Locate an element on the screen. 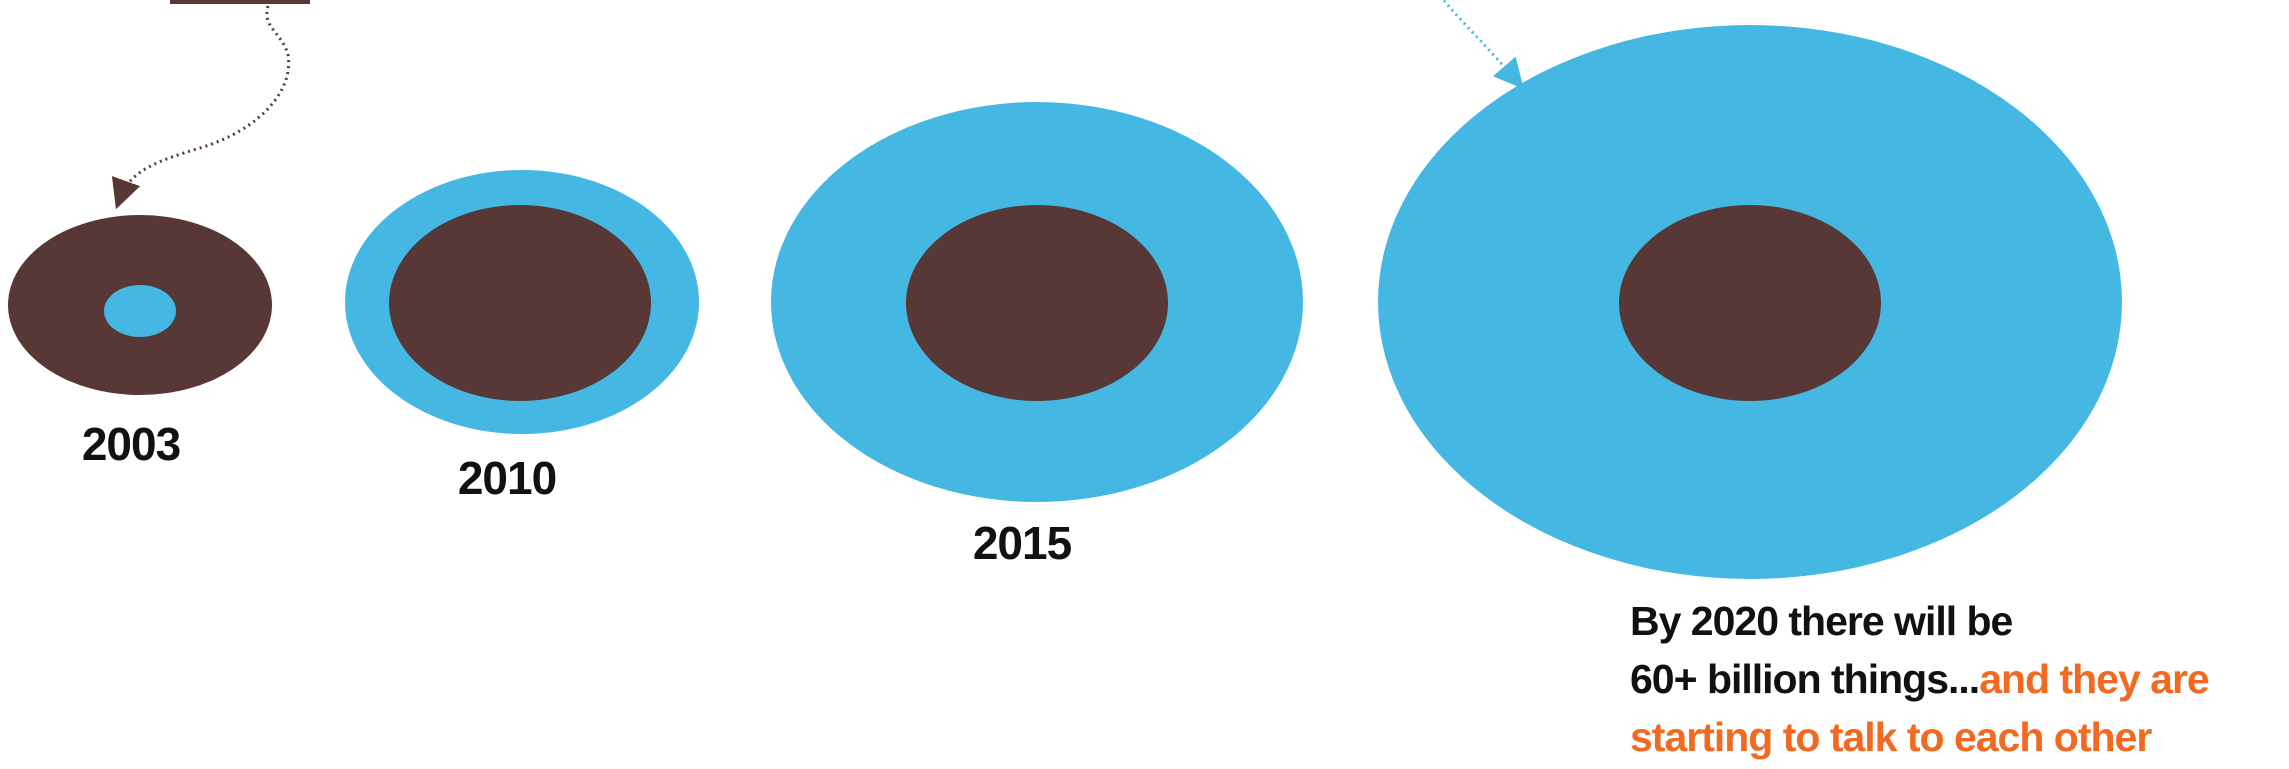  dotted-arrow-people is located at coordinates (201, 107).